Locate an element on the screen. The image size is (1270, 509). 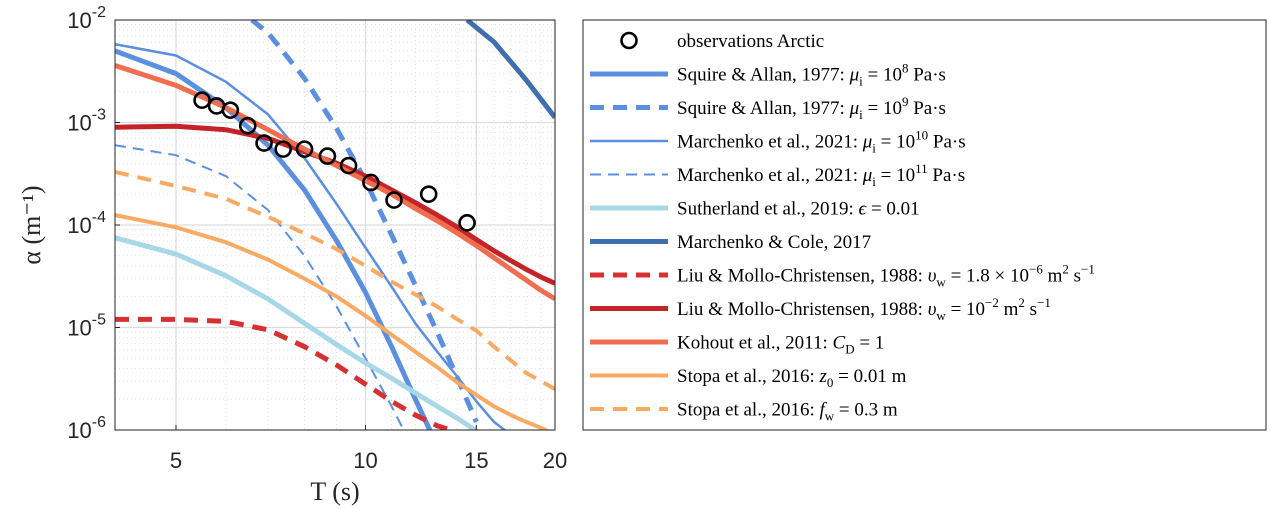
observation-markers is located at coordinates (334, 161).